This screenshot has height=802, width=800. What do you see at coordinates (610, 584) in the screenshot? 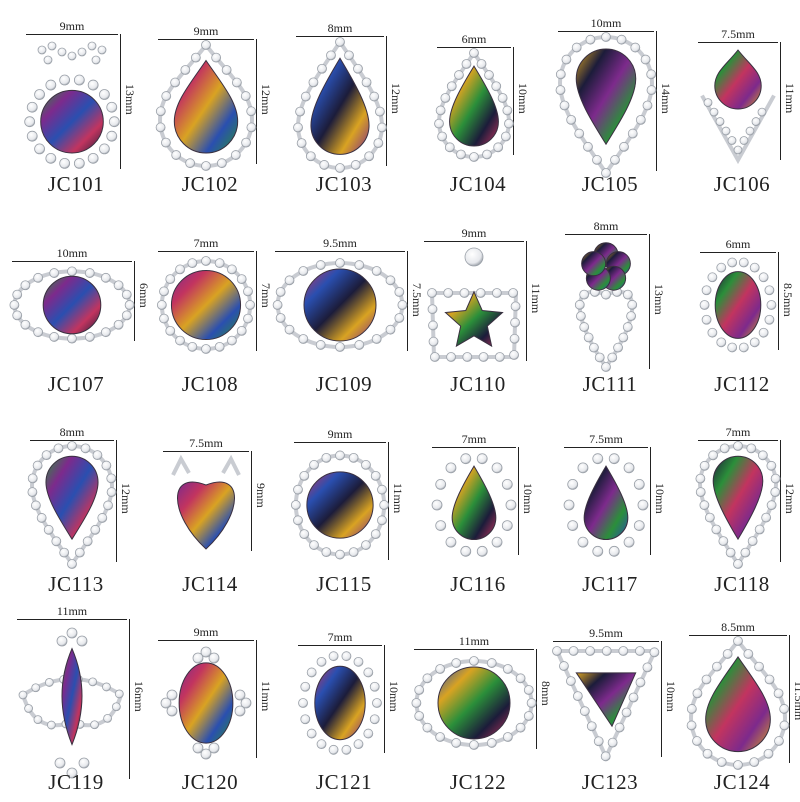
I see `product-code: JC117` at bounding box center [610, 584].